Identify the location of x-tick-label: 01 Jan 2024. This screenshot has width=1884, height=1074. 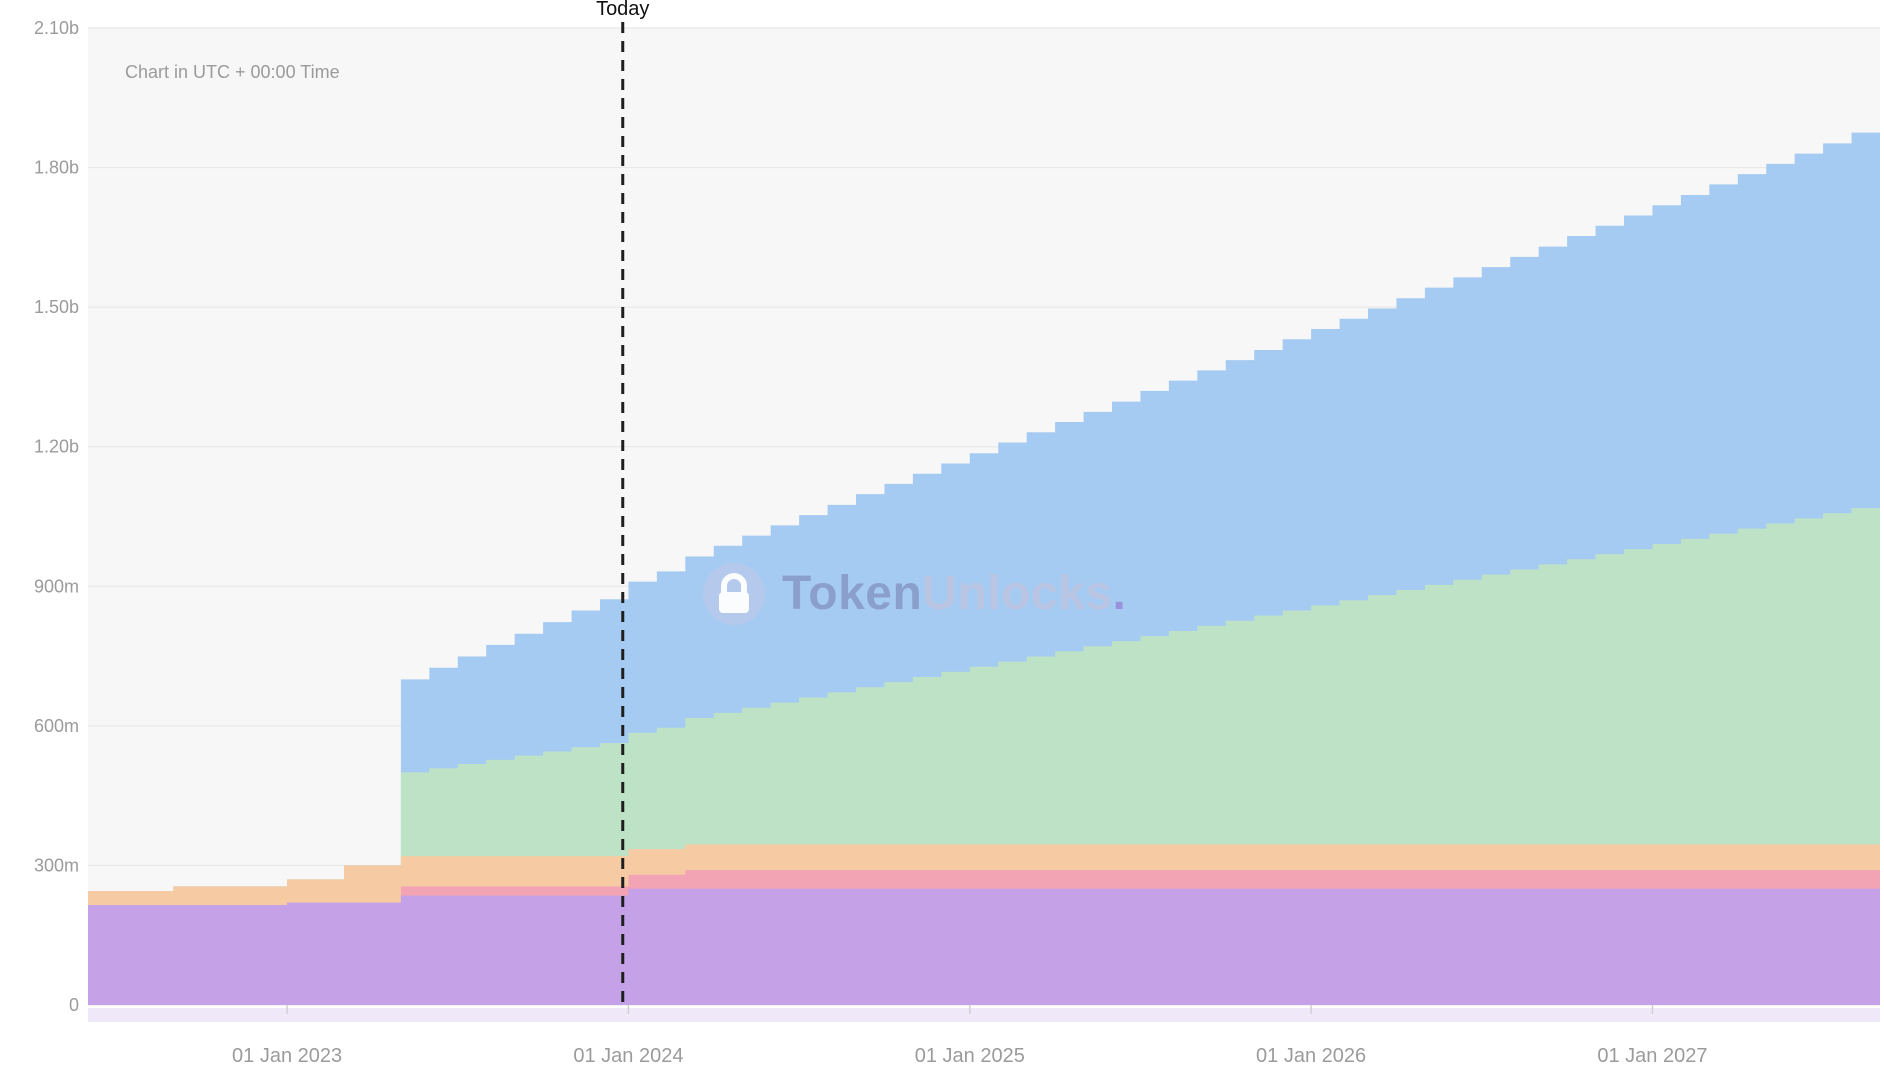
(628, 1056).